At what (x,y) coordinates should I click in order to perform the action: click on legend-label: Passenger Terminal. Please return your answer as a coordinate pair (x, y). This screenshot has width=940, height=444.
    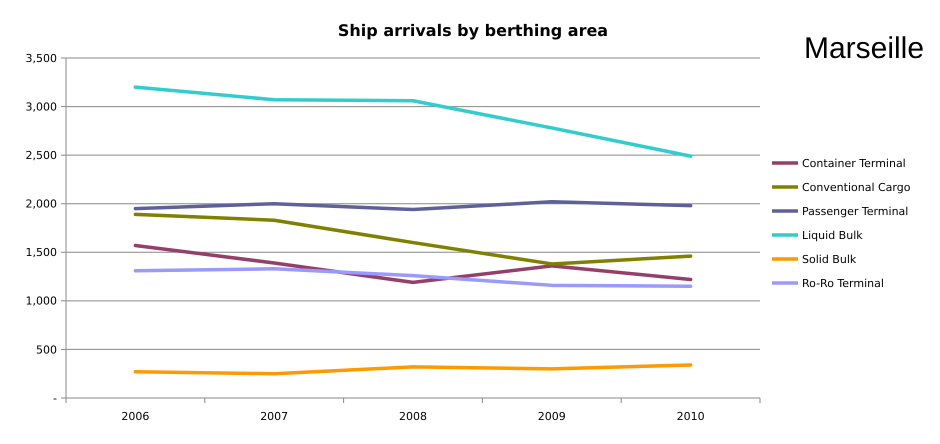
    Looking at the image, I should click on (855, 211).